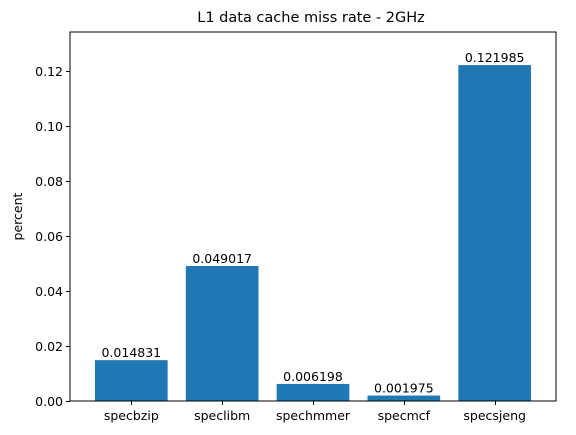  What do you see at coordinates (49, 181) in the screenshot?
I see `y-tick-label: 0.08` at bounding box center [49, 181].